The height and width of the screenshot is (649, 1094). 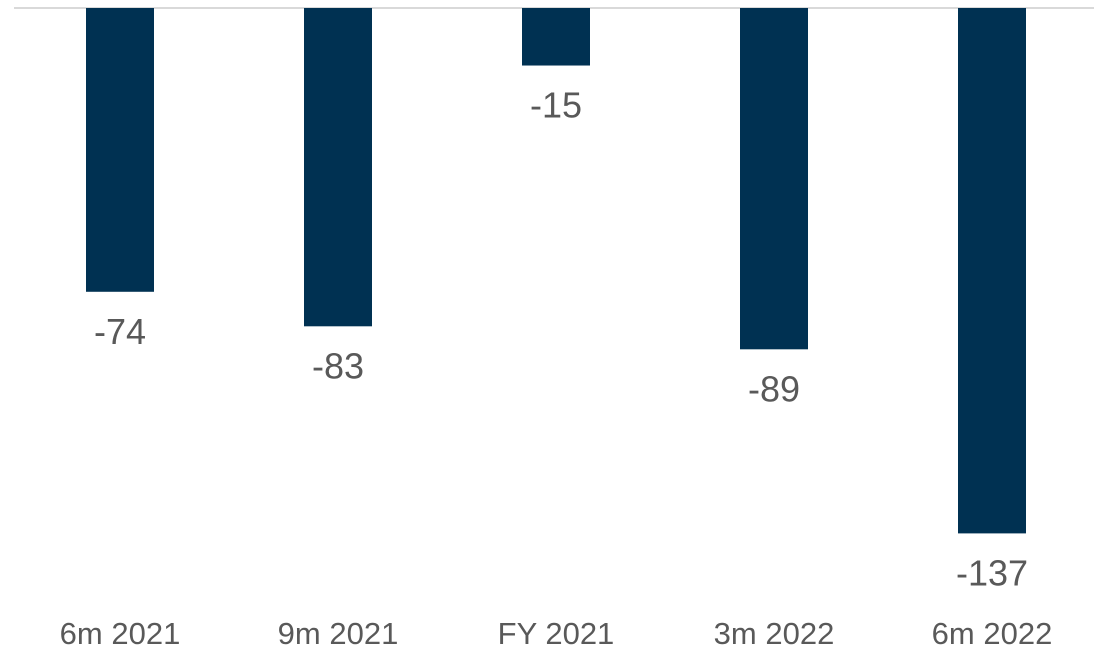 What do you see at coordinates (992, 271) in the screenshot?
I see `bar-6m-2022` at bounding box center [992, 271].